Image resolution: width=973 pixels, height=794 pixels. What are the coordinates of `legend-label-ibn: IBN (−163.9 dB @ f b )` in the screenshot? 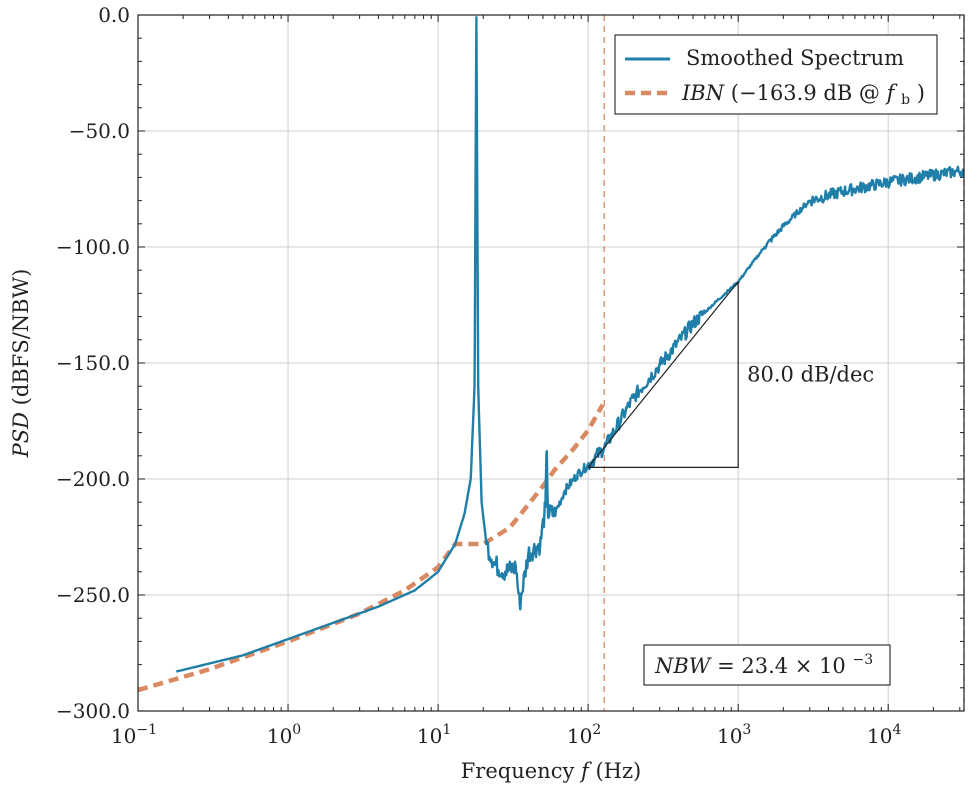 It's located at (803, 95).